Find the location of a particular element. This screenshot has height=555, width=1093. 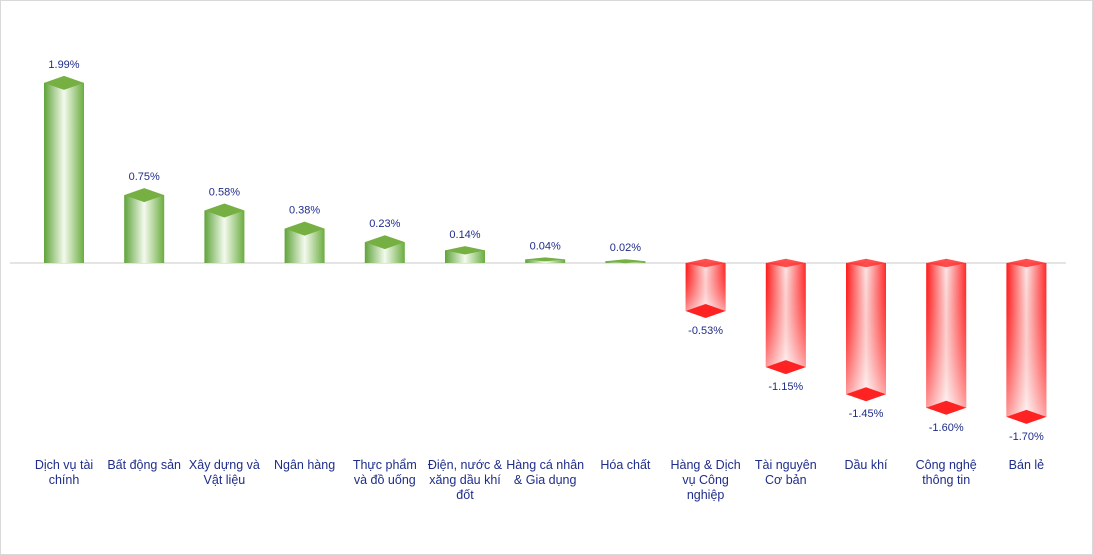

value-label: 1.99% is located at coordinates (63, 65).